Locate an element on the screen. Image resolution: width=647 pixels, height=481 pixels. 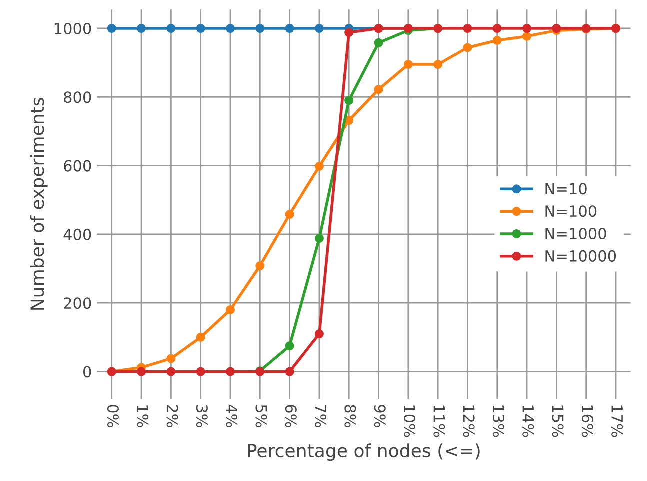
y-tick-label: 800 is located at coordinates (78, 98).